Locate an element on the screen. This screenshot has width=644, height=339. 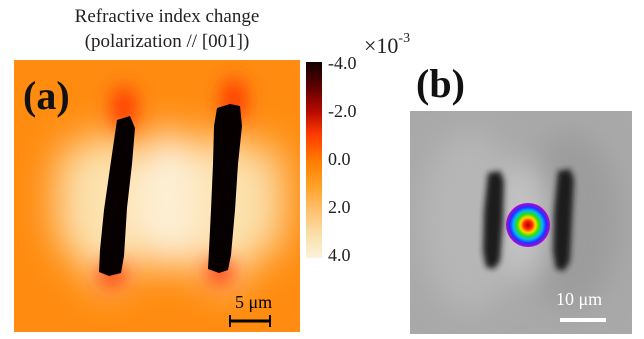
figure-title-line-1: Refractive index change is located at coordinates (167, 16).